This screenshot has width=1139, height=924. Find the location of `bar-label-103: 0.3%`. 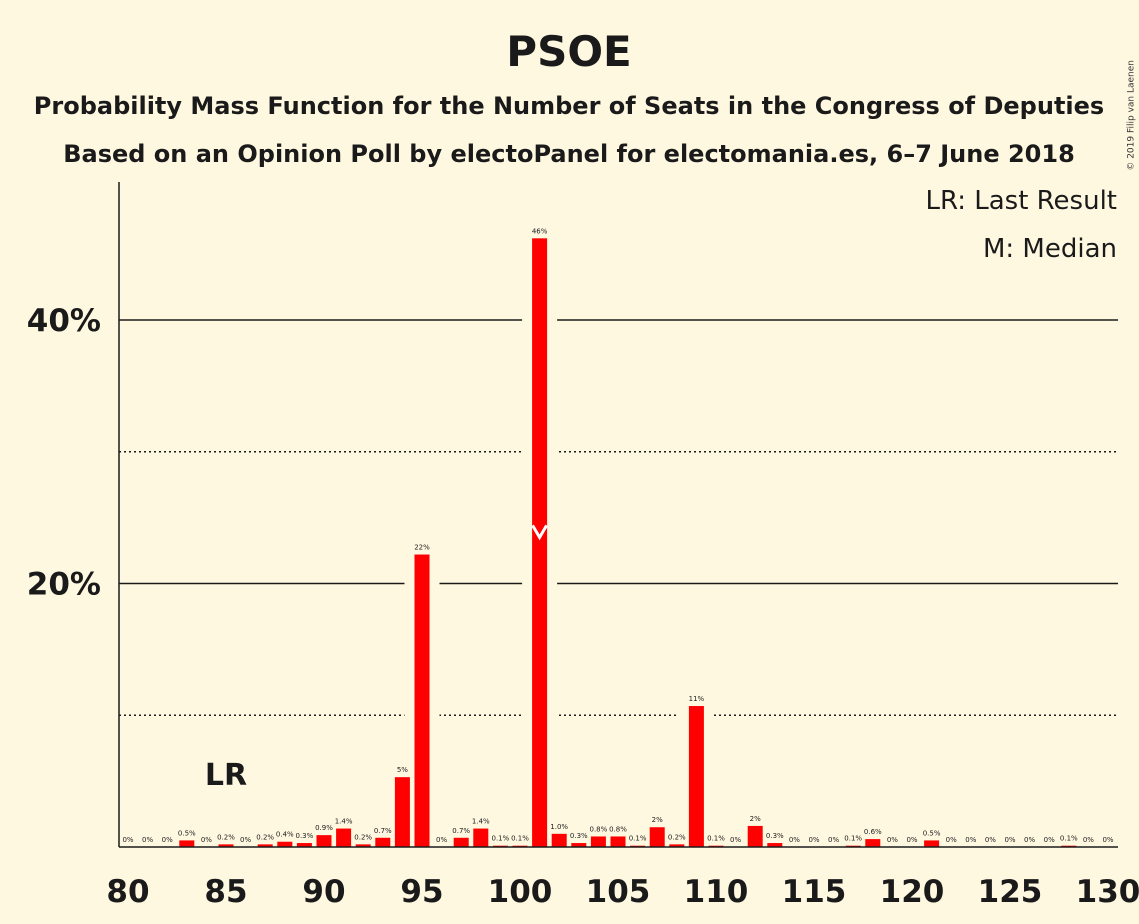

bar-label-103: 0.3% is located at coordinates (579, 836).